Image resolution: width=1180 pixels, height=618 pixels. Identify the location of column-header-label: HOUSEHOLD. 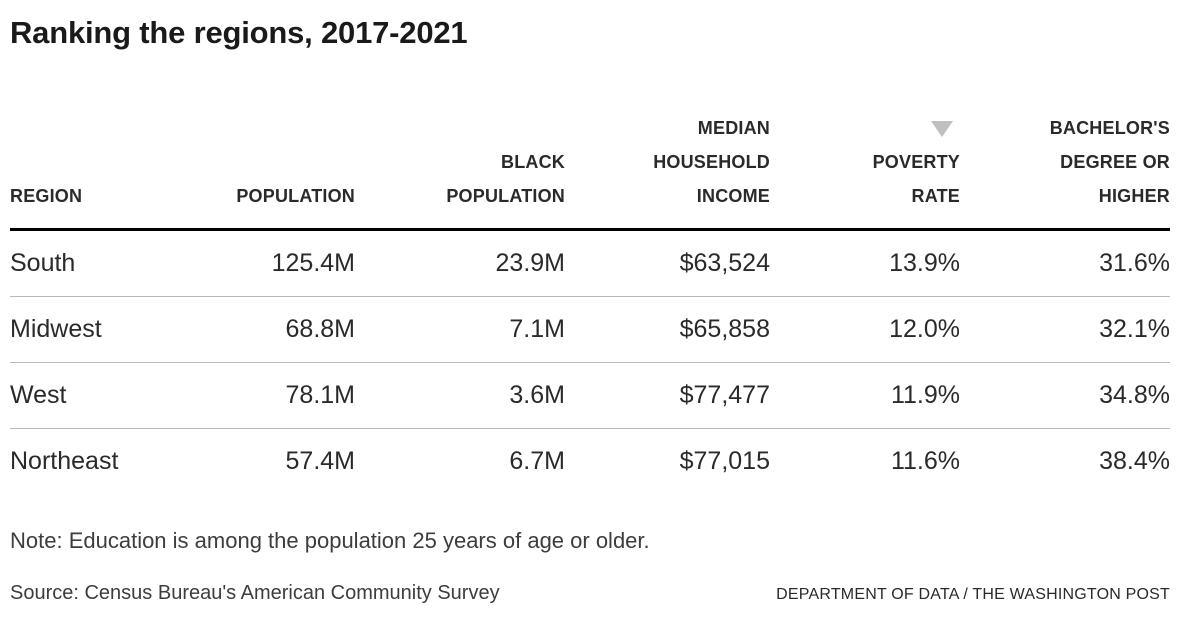
(711, 162).